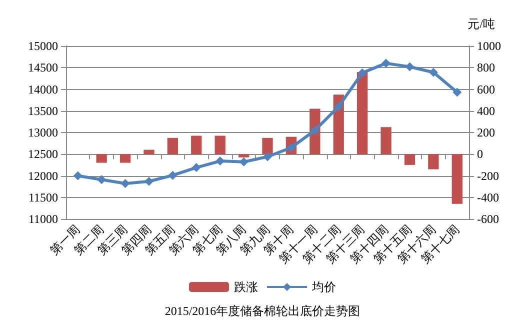  I want to click on y-tick-label: 14000, so click(43, 89).